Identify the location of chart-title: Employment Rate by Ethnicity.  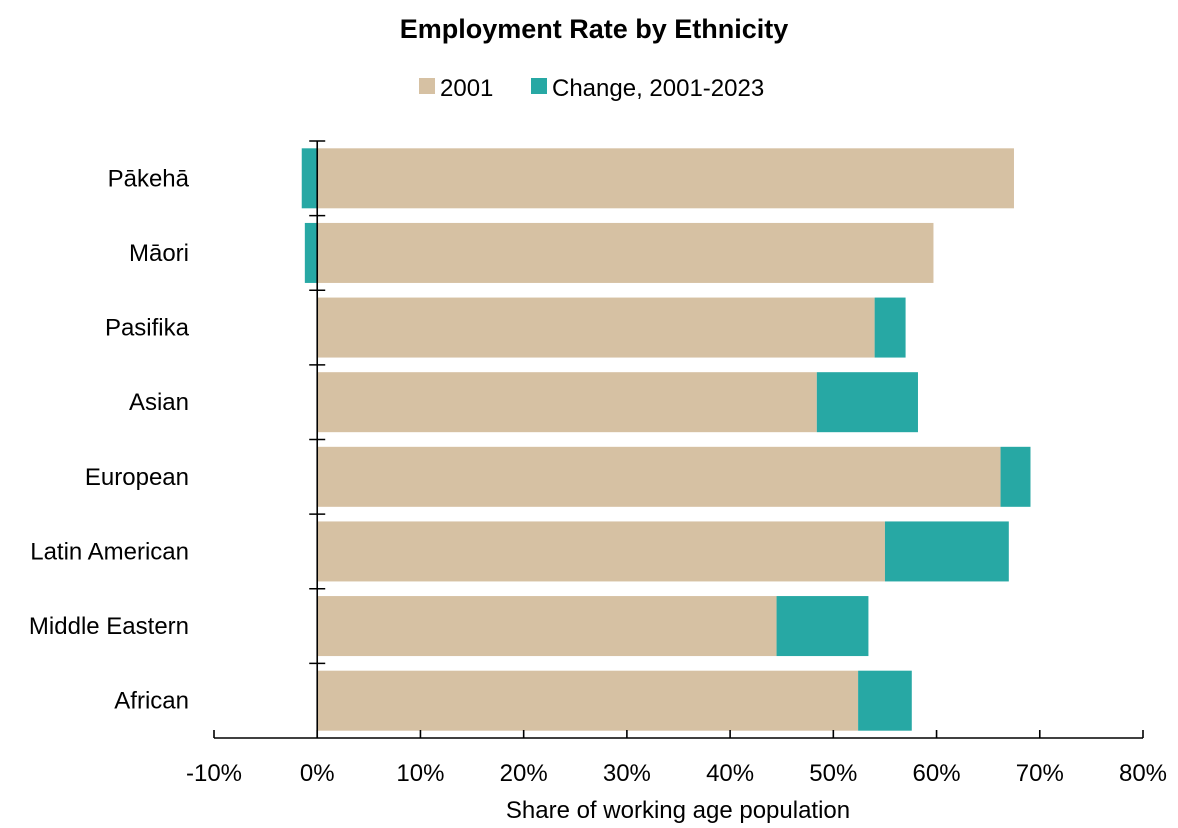
(594, 29).